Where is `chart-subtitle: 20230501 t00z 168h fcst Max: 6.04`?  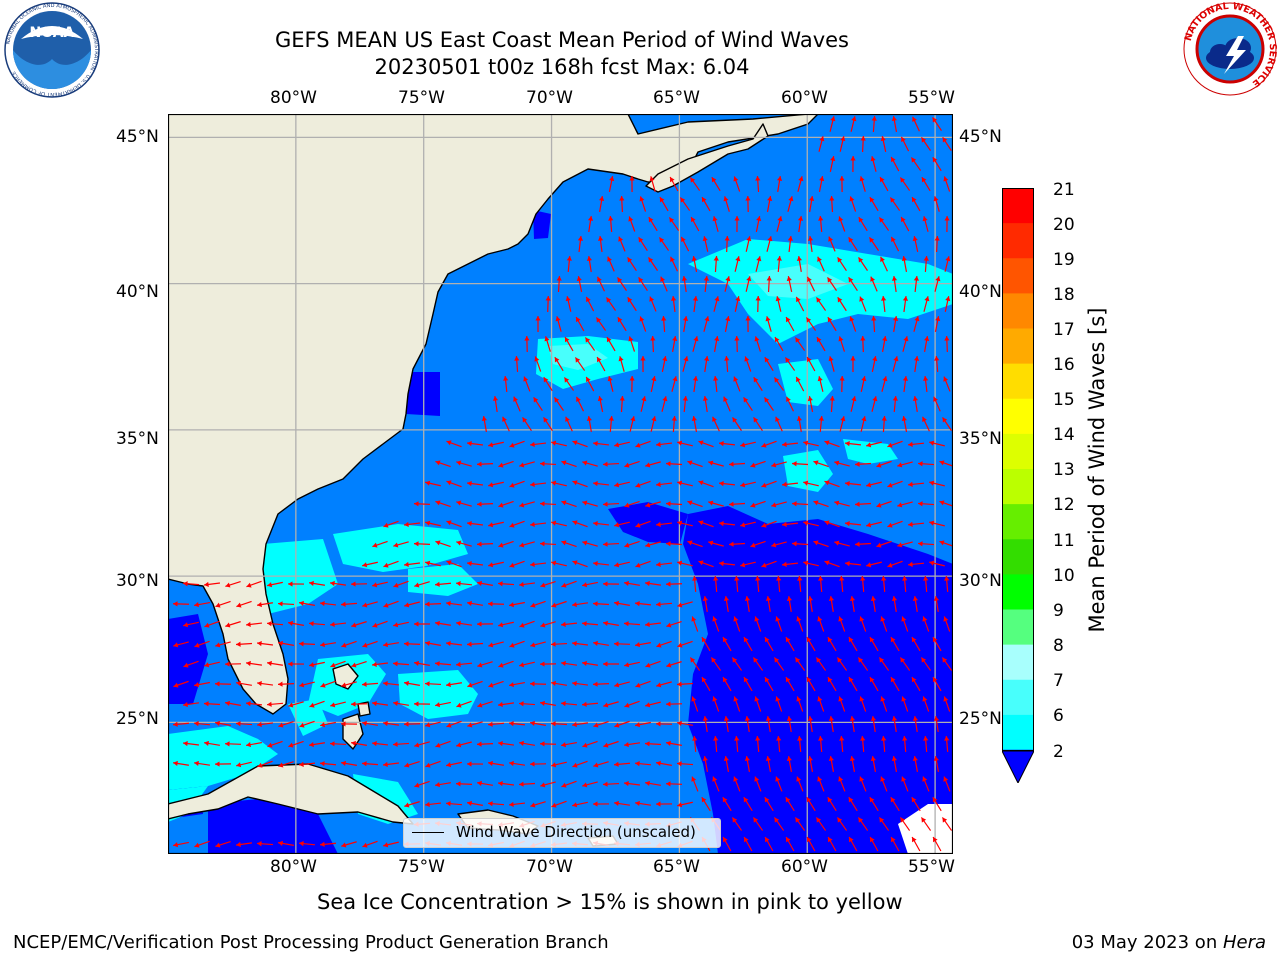 chart-subtitle: 20230501 t00z 168h fcst Max: 6.04 is located at coordinates (562, 67).